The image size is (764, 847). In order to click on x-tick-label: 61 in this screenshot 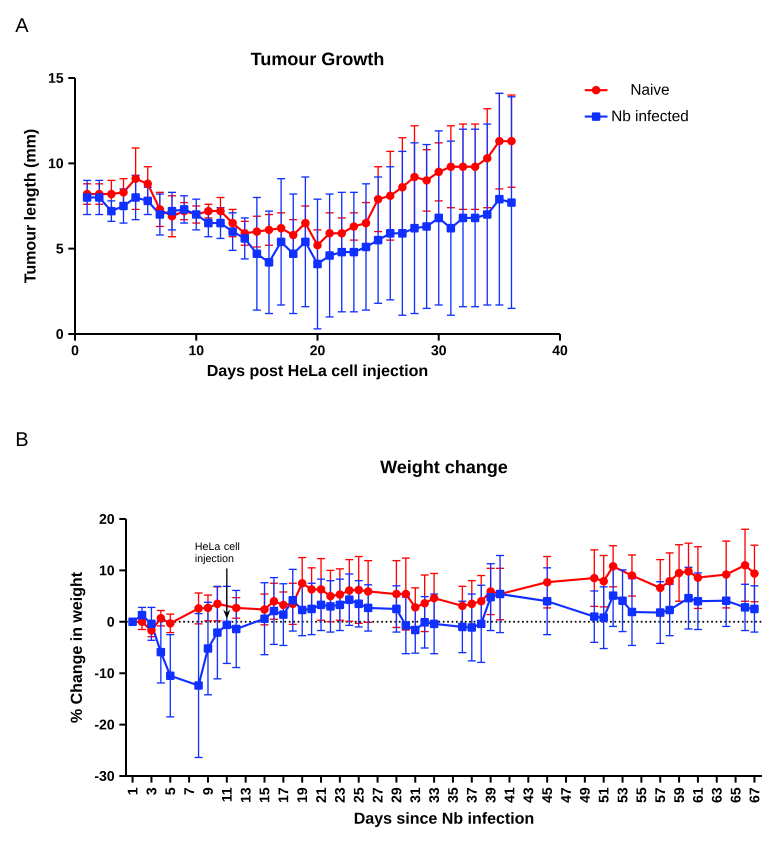, I will do `click(697, 795)`.